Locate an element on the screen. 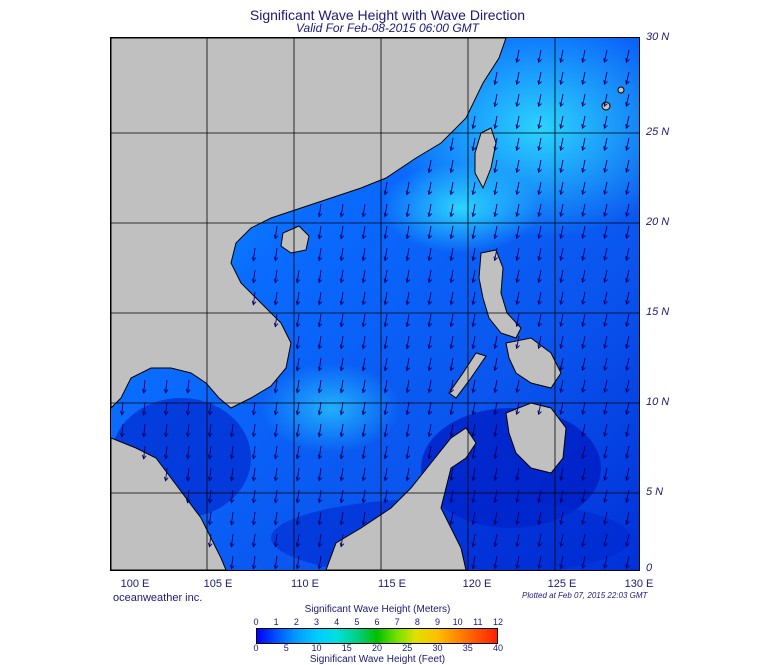 The image size is (775, 665). high-wave-band-taiwan-strait is located at coordinates (461, 208).